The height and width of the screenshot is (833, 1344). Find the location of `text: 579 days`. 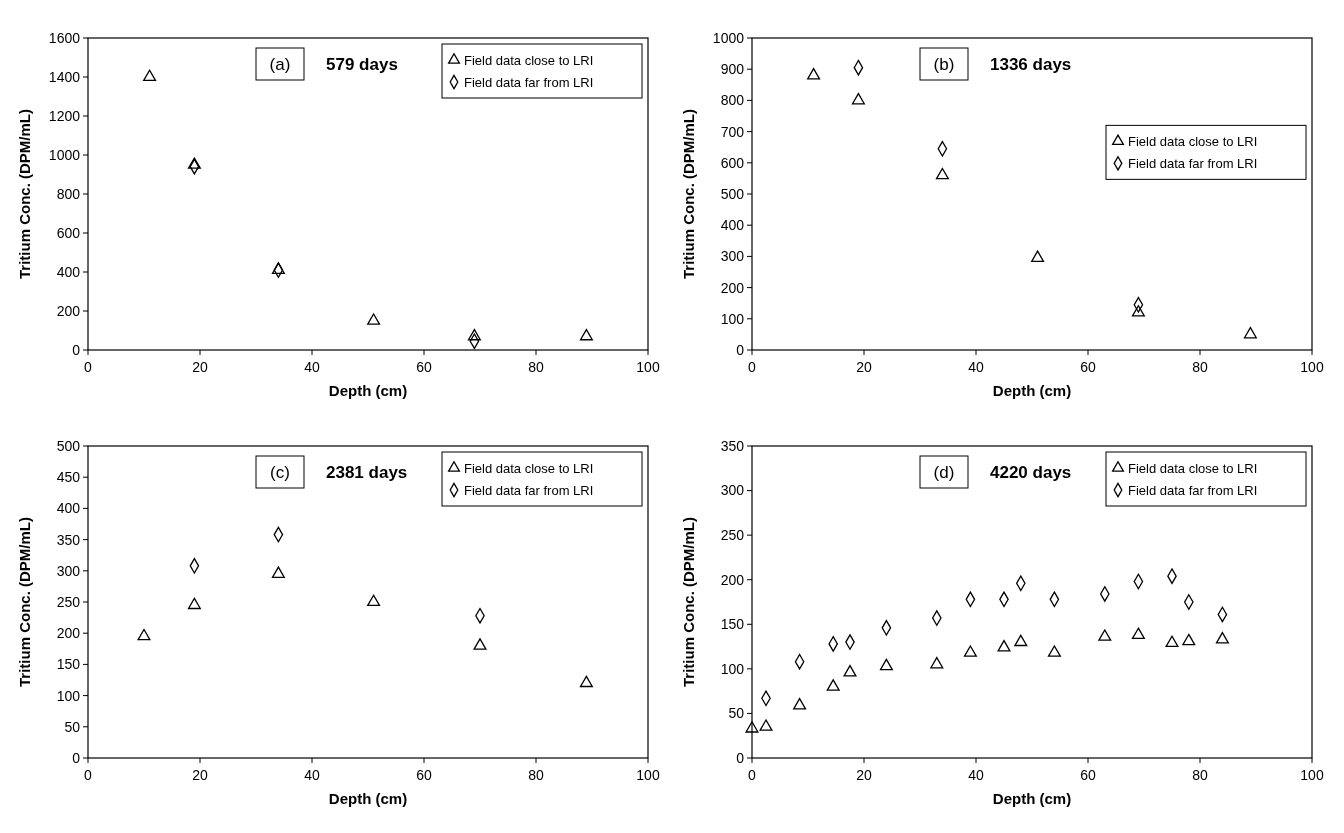

text: 579 days is located at coordinates (362, 64).